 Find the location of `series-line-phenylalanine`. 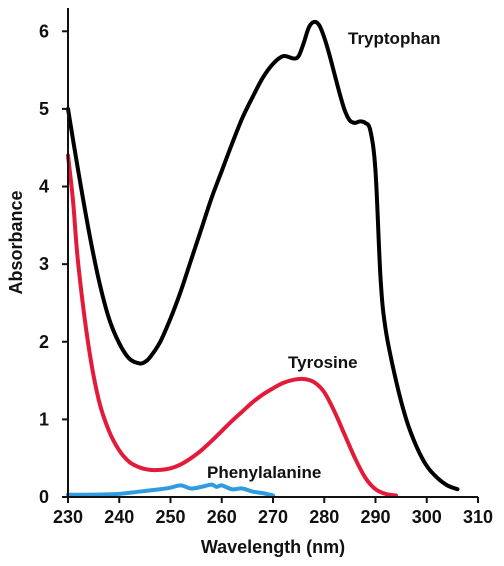

series-line-phenylalanine is located at coordinates (170, 490).